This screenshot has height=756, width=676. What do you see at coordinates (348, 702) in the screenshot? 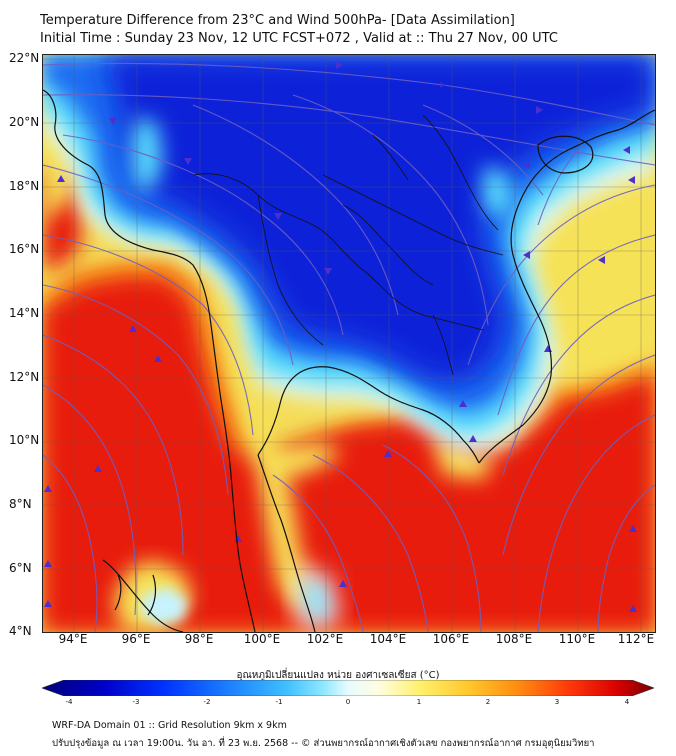
I see `colorbar-tick: 0` at bounding box center [348, 702].